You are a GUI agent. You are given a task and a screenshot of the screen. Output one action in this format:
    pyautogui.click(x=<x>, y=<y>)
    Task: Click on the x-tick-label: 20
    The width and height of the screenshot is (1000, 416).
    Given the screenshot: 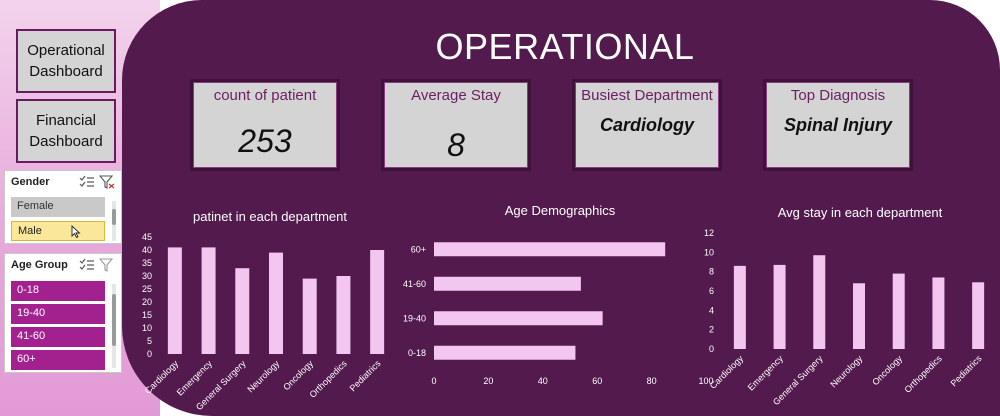 What is the action you would take?
    pyautogui.click(x=488, y=381)
    